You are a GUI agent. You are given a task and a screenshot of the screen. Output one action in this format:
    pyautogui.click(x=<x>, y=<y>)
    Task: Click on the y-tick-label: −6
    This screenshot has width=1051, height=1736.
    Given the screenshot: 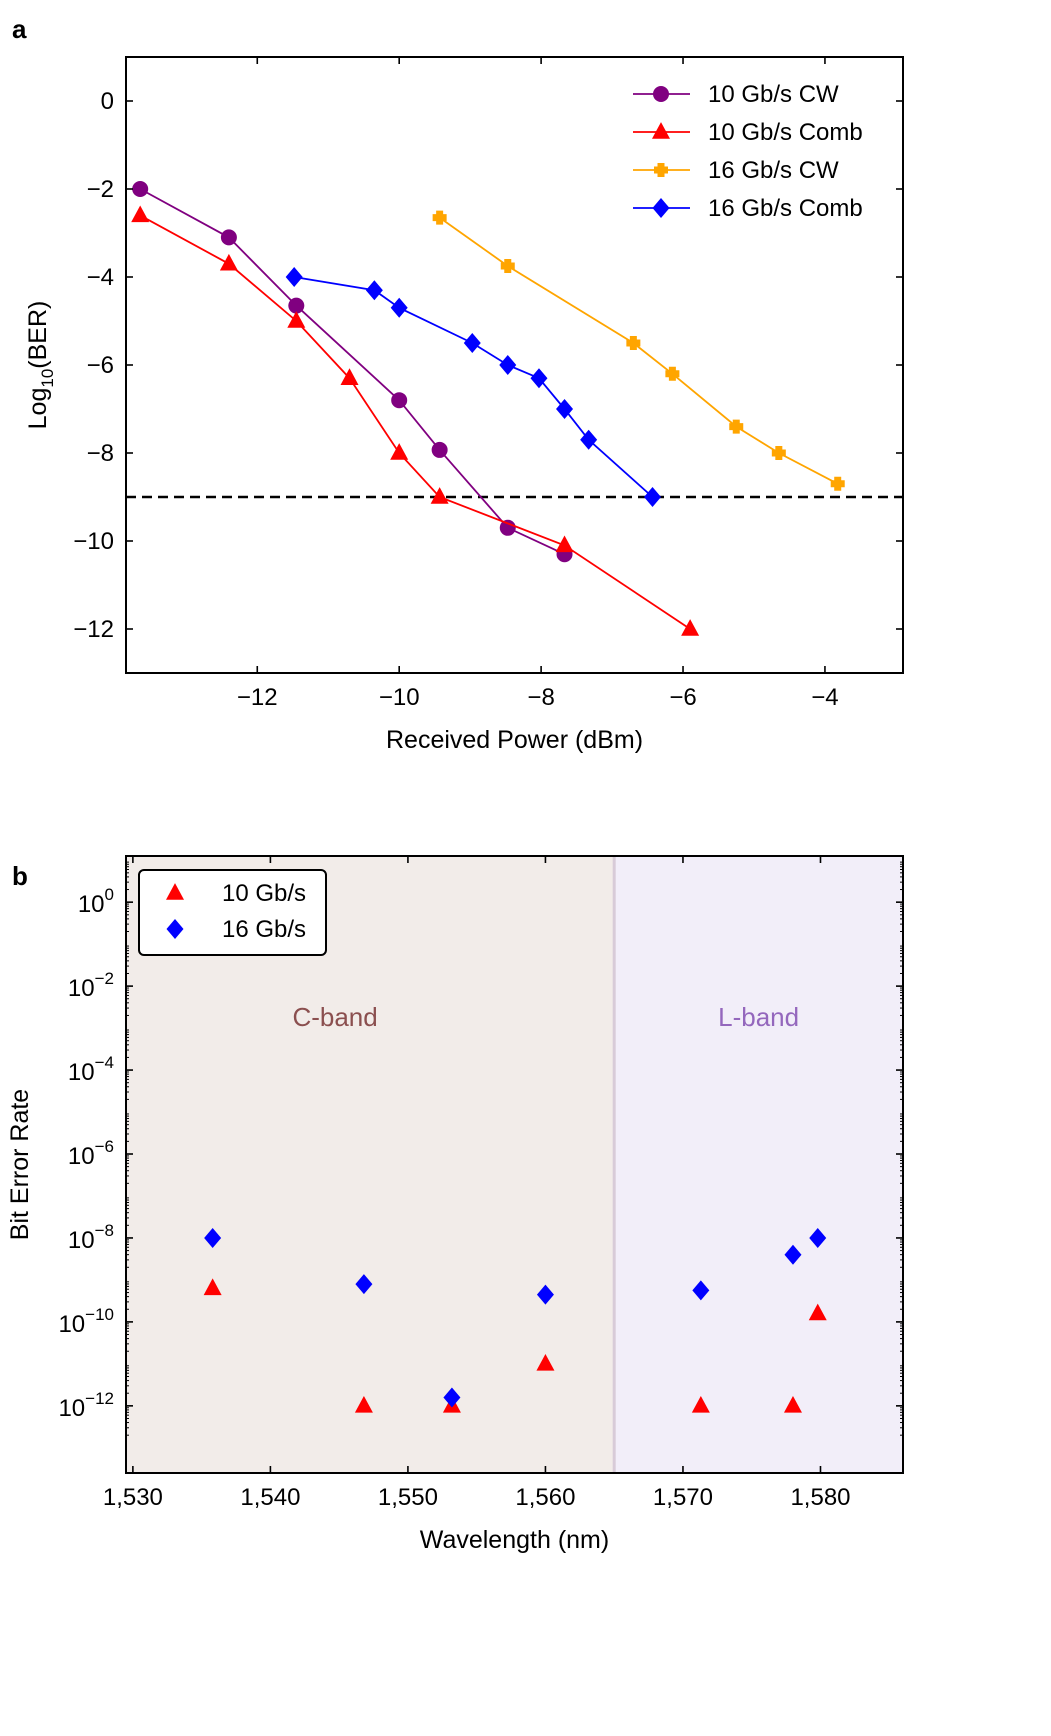 What is the action you would take?
    pyautogui.click(x=100, y=365)
    